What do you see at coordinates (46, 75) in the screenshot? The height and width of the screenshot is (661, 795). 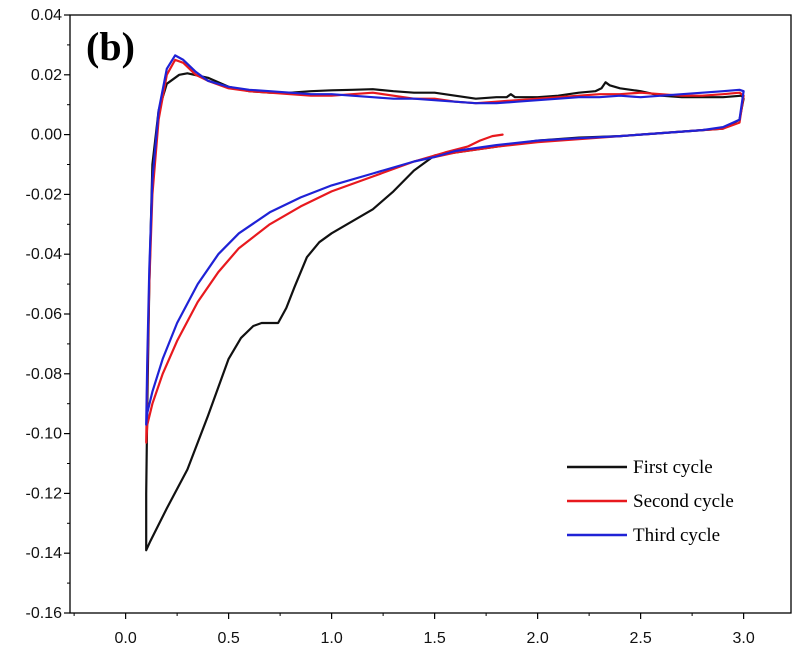 I see `y-tick-label: 0.02` at bounding box center [46, 75].